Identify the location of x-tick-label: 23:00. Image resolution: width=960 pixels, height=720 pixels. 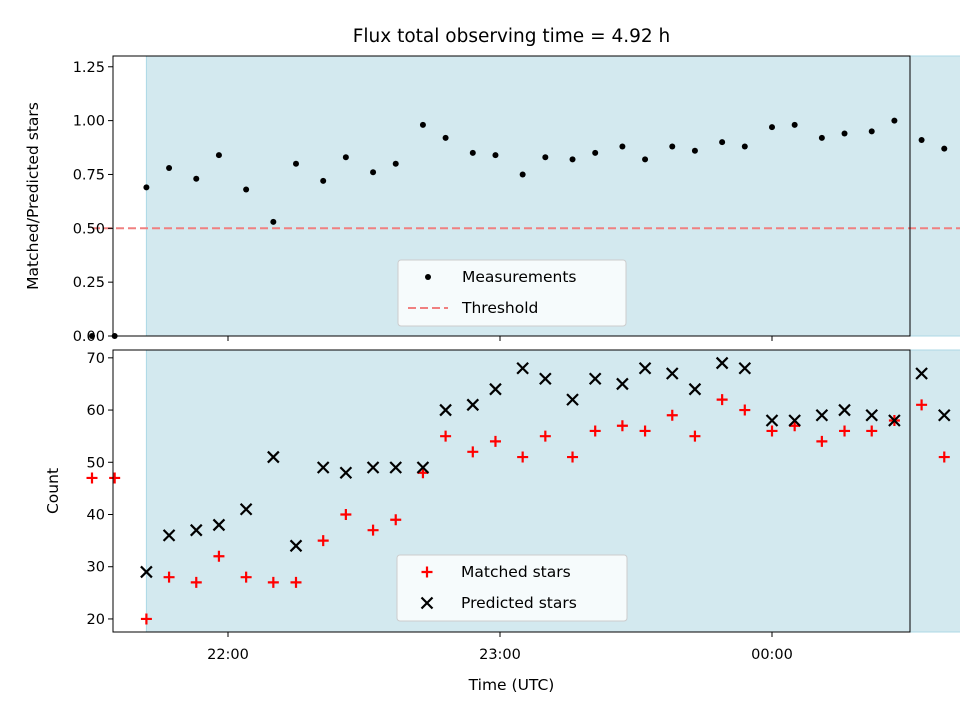
(500, 655).